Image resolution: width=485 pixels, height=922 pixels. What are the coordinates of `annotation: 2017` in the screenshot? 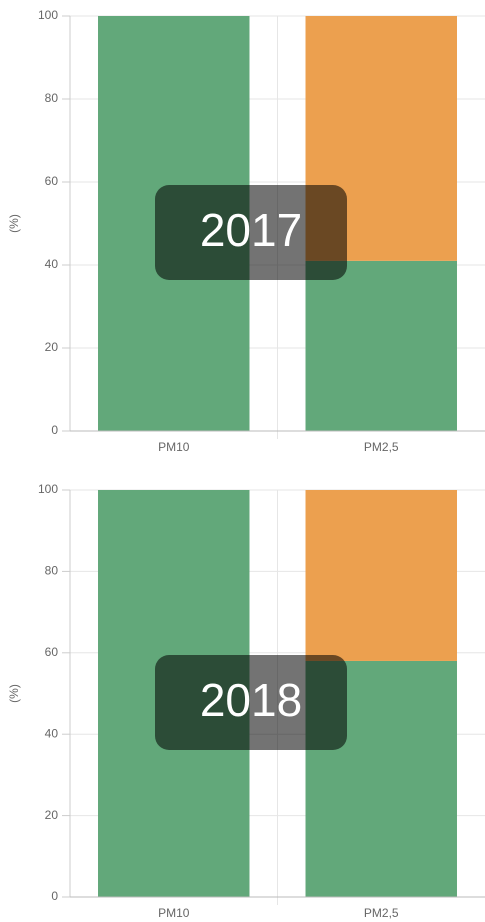 It's located at (251, 230).